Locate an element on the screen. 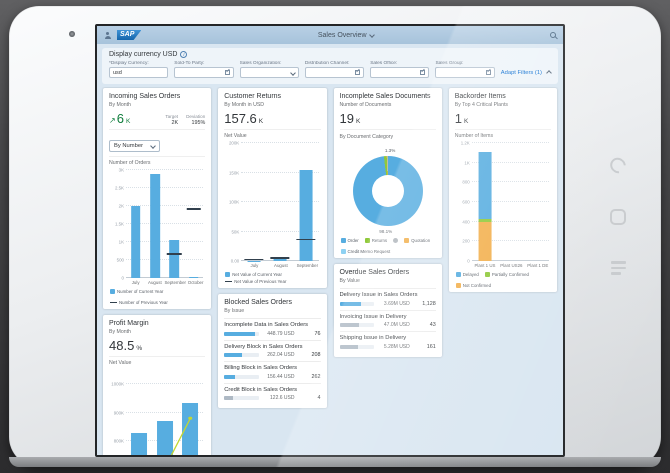  axis-tick-label: 100K is located at coordinates (234, 202).